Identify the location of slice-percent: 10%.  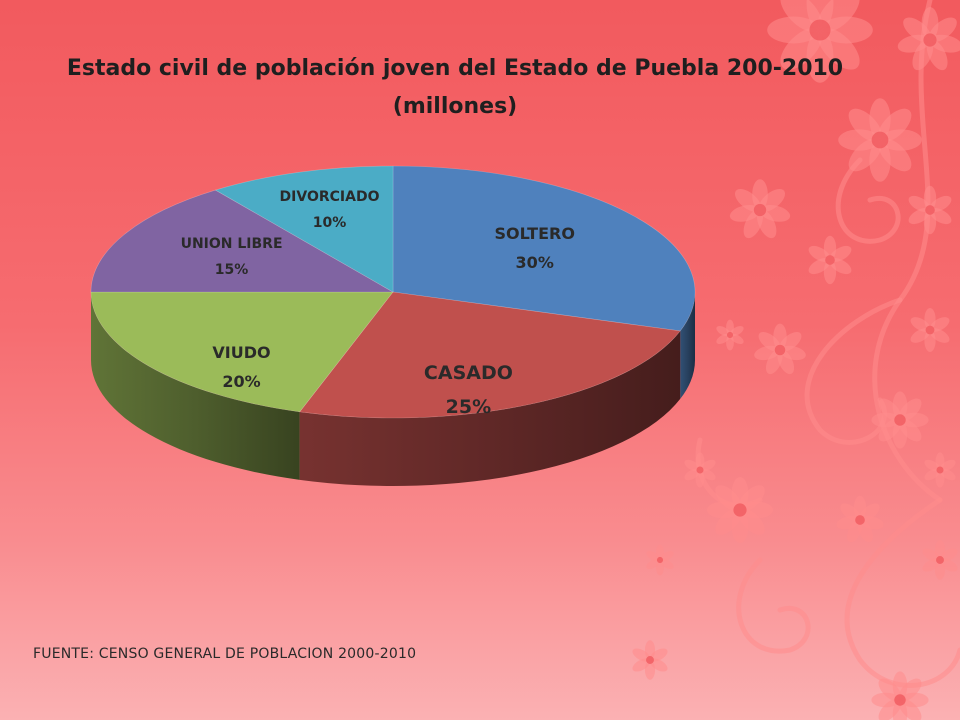
(329, 222).